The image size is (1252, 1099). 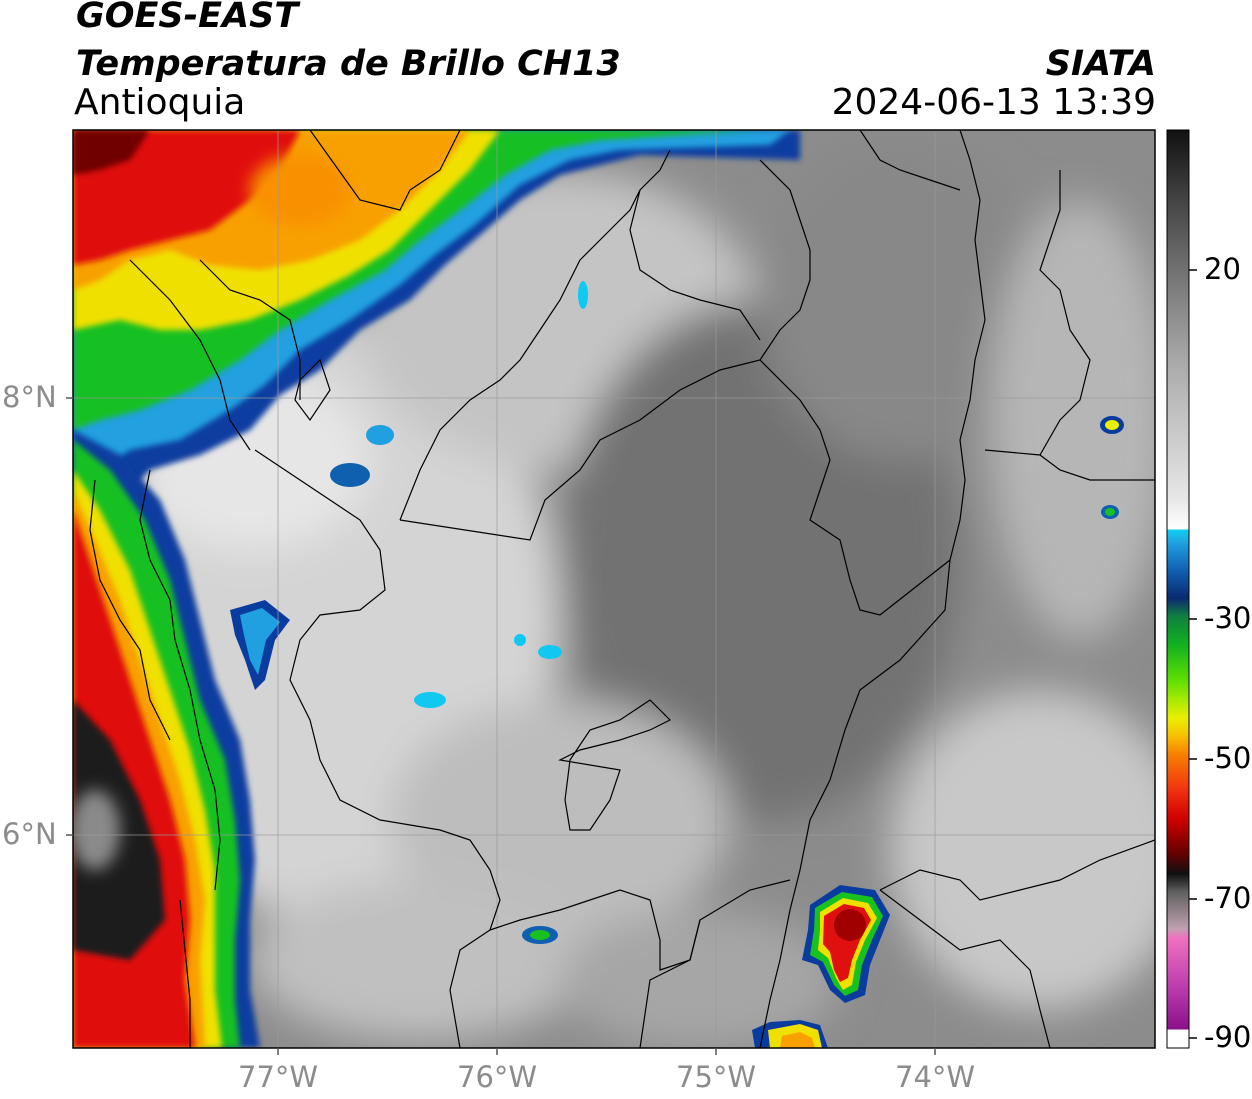 What do you see at coordinates (716, 1077) in the screenshot?
I see `lon-label-75w: 75°W` at bounding box center [716, 1077].